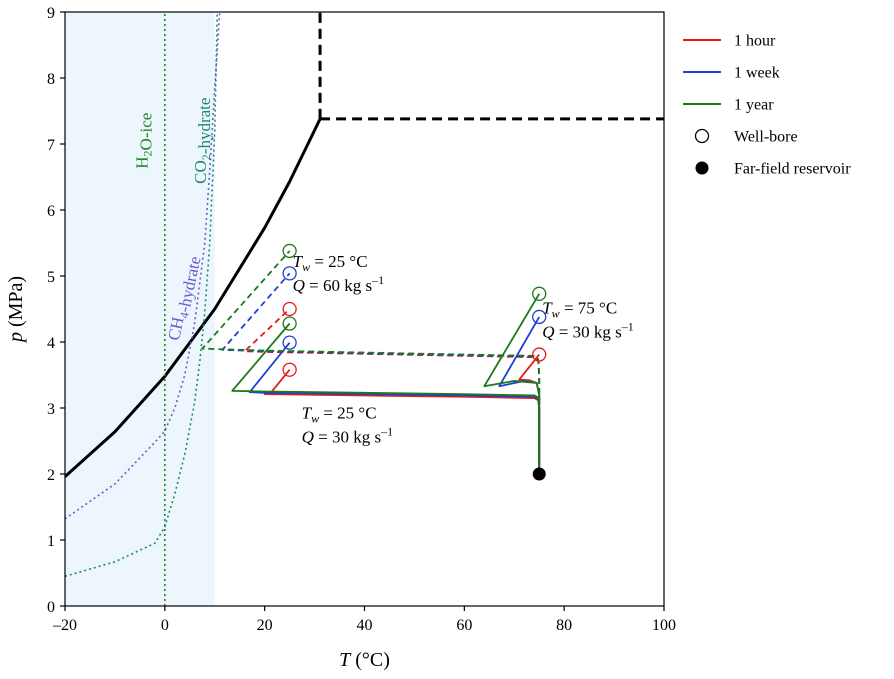  What do you see at coordinates (339, 415) in the screenshot?
I see `annot-tw25-q30-tw: Tw = 25 °C` at bounding box center [339, 415].